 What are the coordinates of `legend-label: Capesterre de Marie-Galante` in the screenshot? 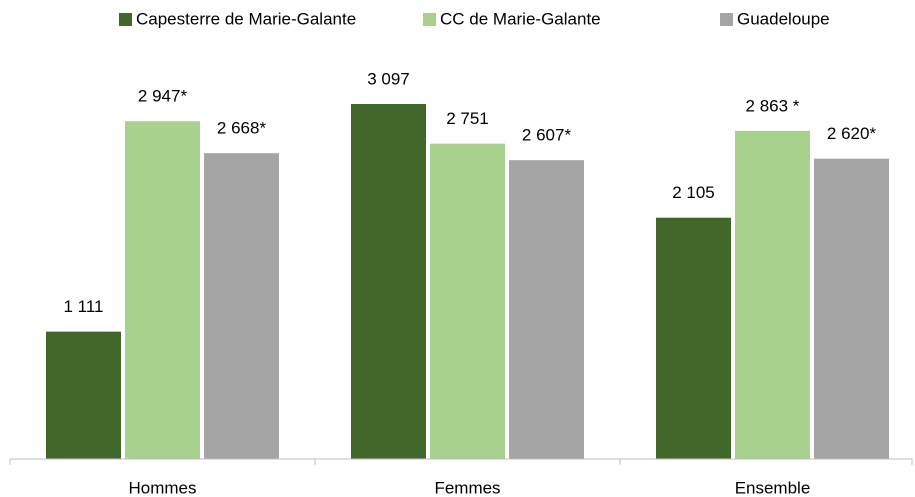 It's located at (246, 18).